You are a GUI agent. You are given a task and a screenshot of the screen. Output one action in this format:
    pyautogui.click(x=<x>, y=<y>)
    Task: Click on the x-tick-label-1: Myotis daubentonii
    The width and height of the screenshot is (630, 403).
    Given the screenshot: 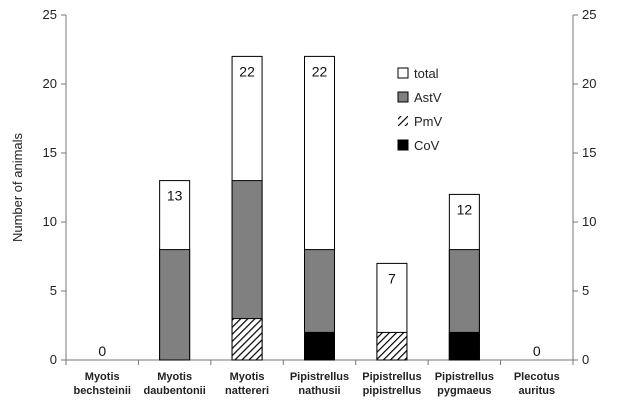 What is the action you would take?
    pyautogui.click(x=174, y=384)
    